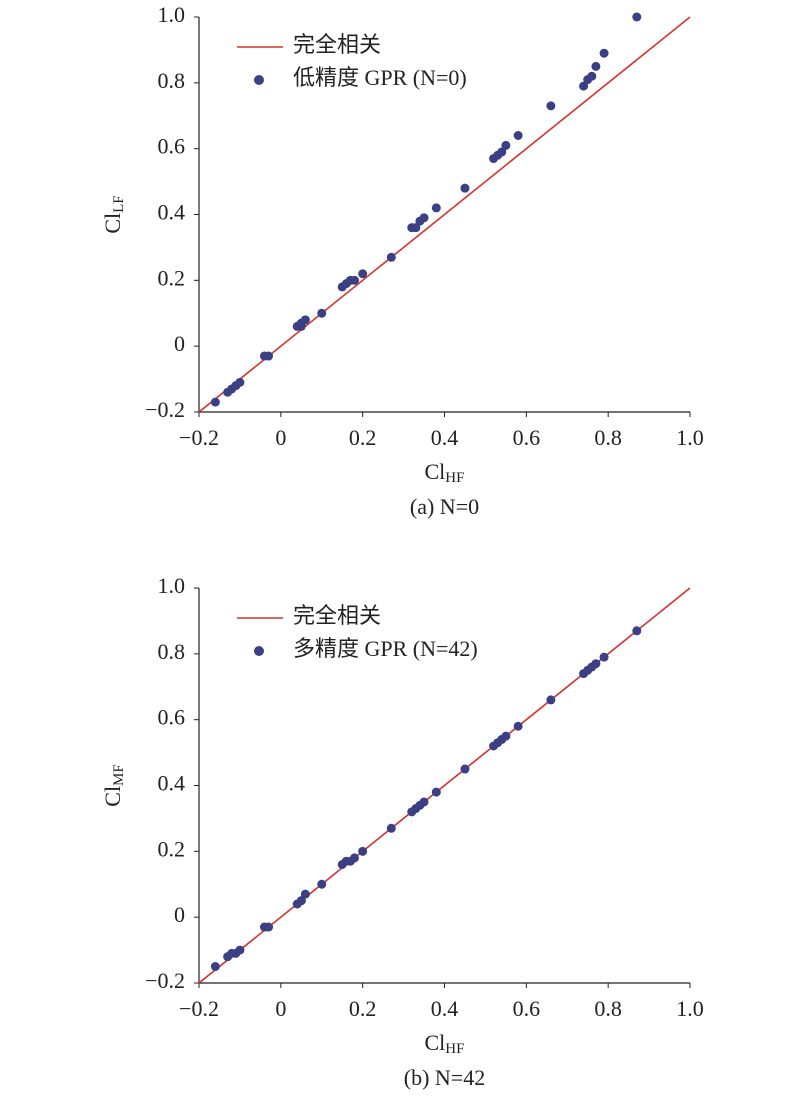  What do you see at coordinates (385, 648) in the screenshot?
I see `legend-label: 多精度 GPR (N=42)` at bounding box center [385, 648].